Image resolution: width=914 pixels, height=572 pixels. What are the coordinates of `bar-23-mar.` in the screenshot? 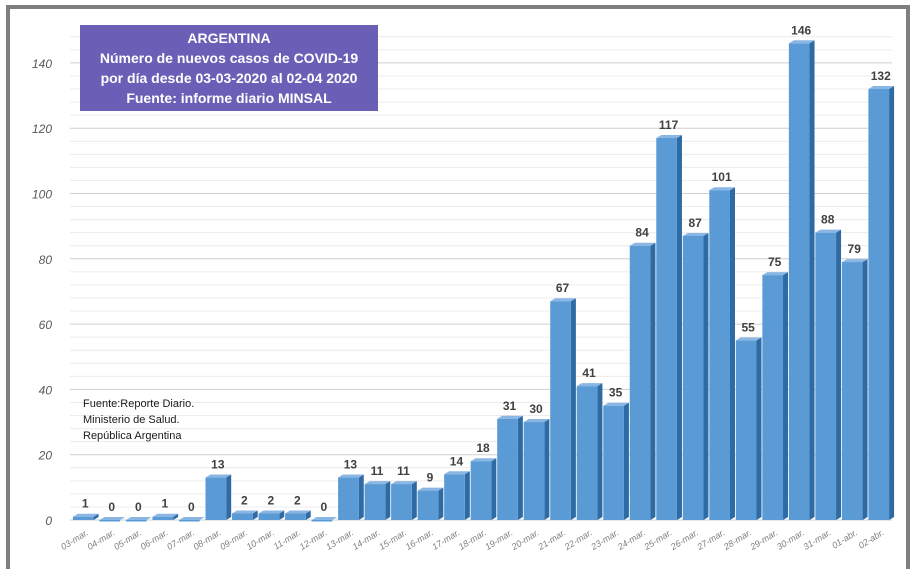 It's located at (616, 461).